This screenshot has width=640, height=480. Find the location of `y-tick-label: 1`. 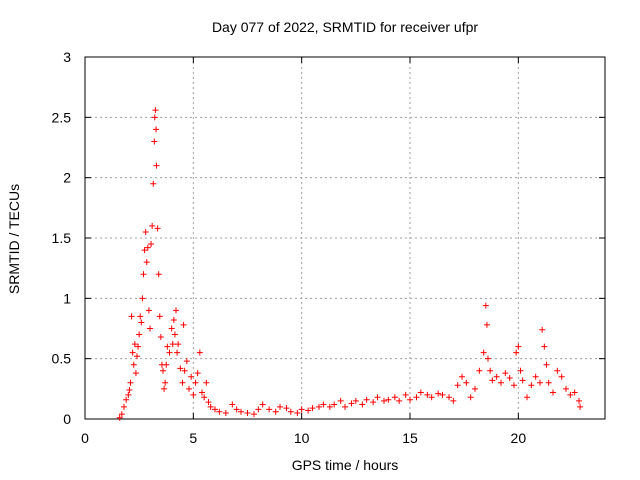

y-tick-label: 1 is located at coordinates (67, 298).